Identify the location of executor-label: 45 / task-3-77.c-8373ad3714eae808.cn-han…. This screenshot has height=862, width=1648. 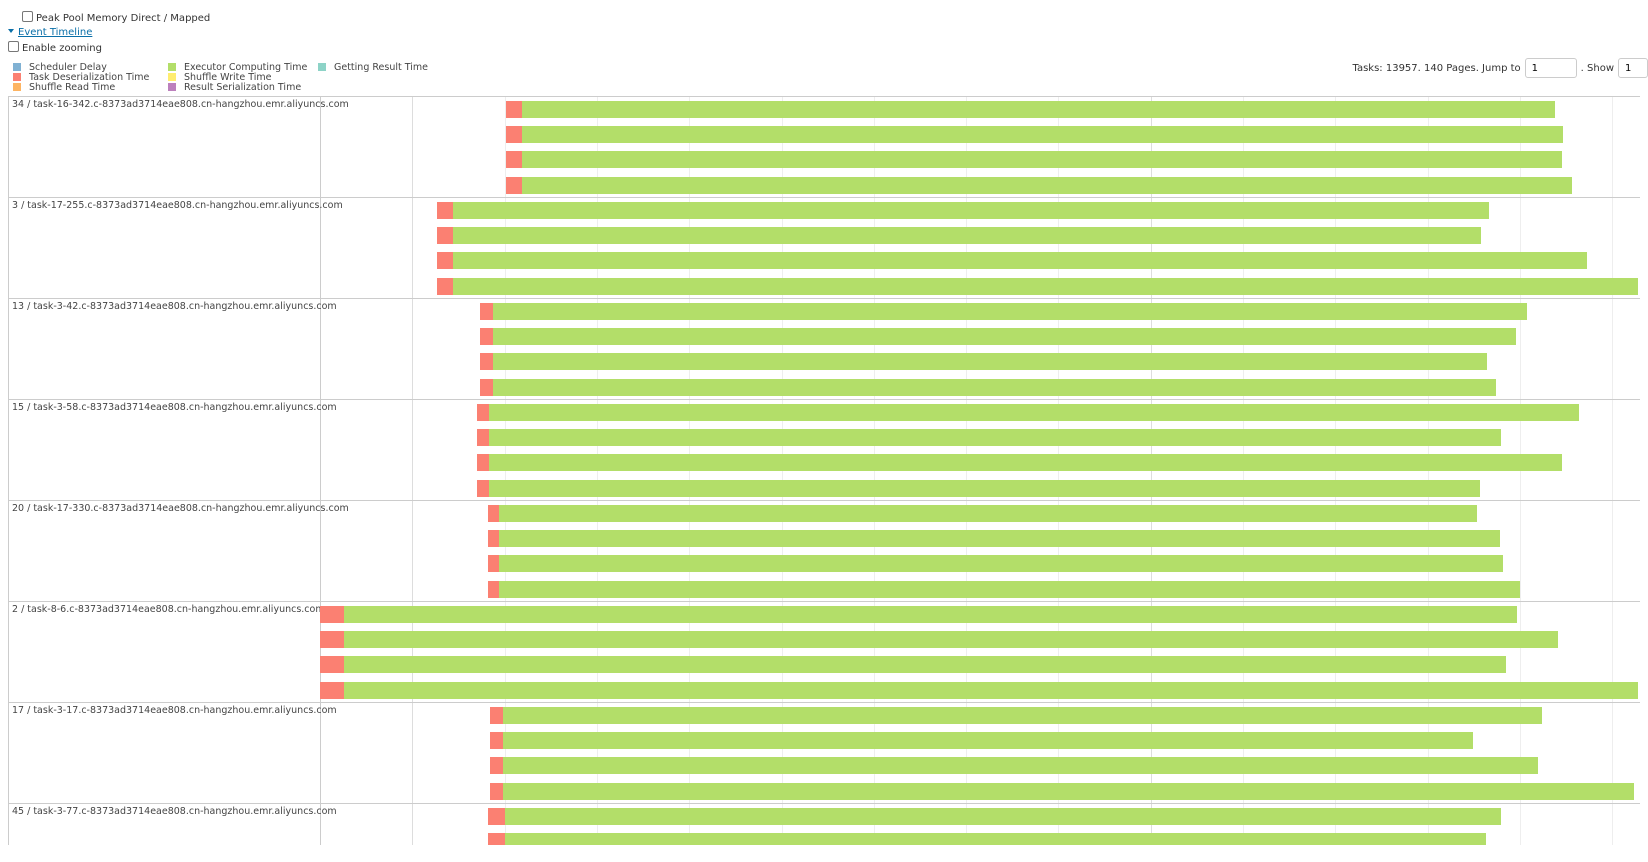
(174, 811).